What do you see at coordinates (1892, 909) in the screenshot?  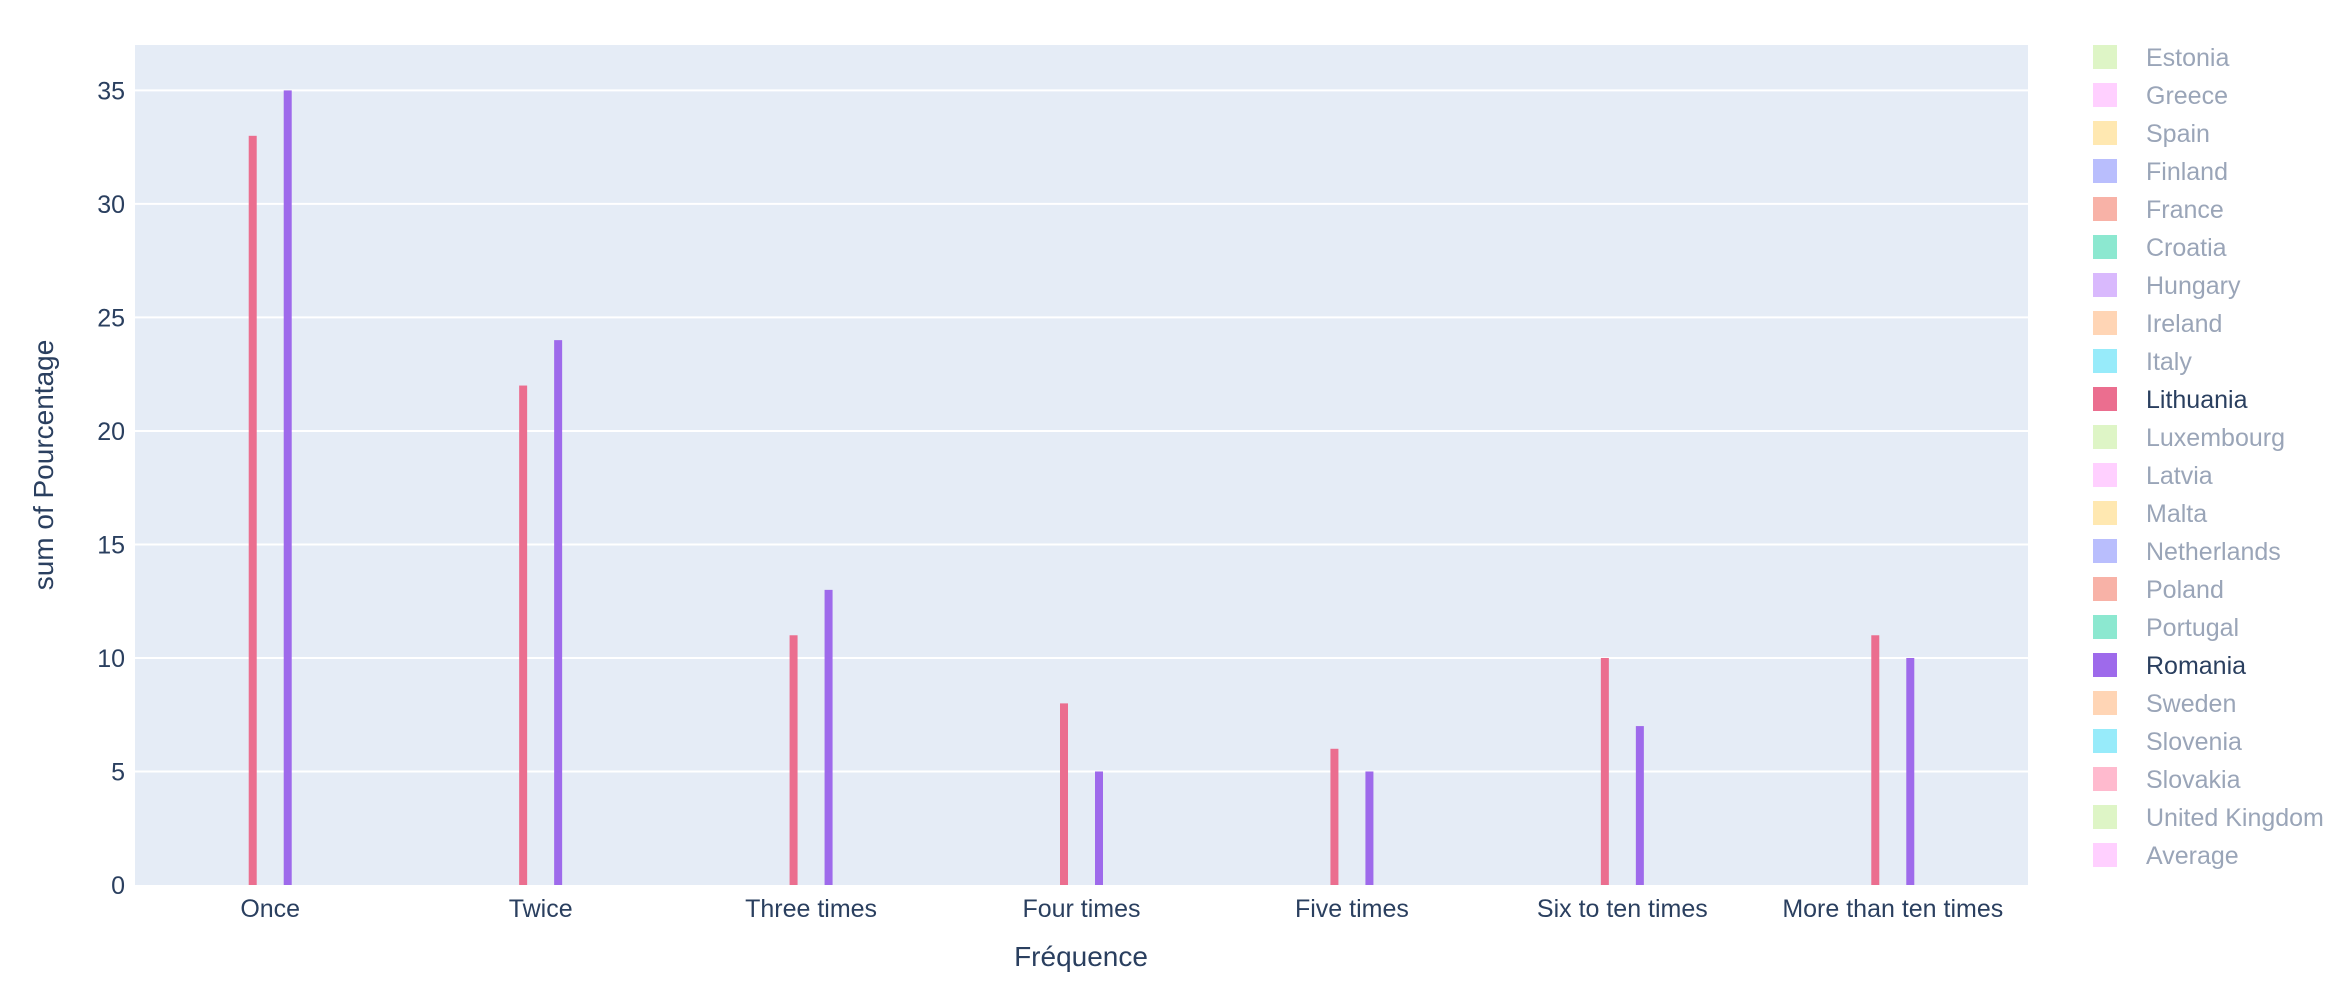 I see `x-tick-label: More than ten times` at bounding box center [1892, 909].